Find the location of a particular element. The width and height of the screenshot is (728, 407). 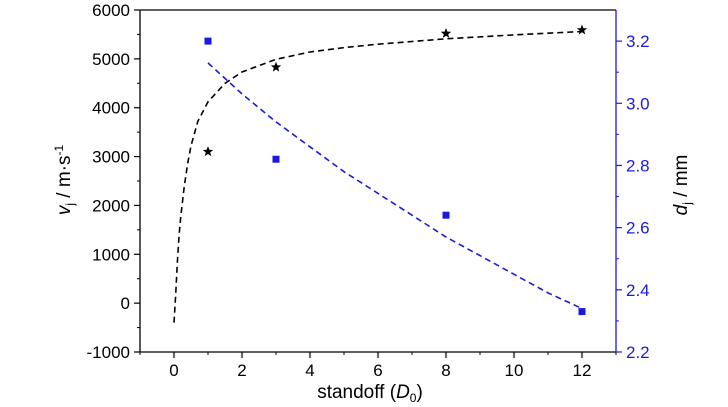

y-left-axis-title: vj / m·s-1 is located at coordinates (64, 180).